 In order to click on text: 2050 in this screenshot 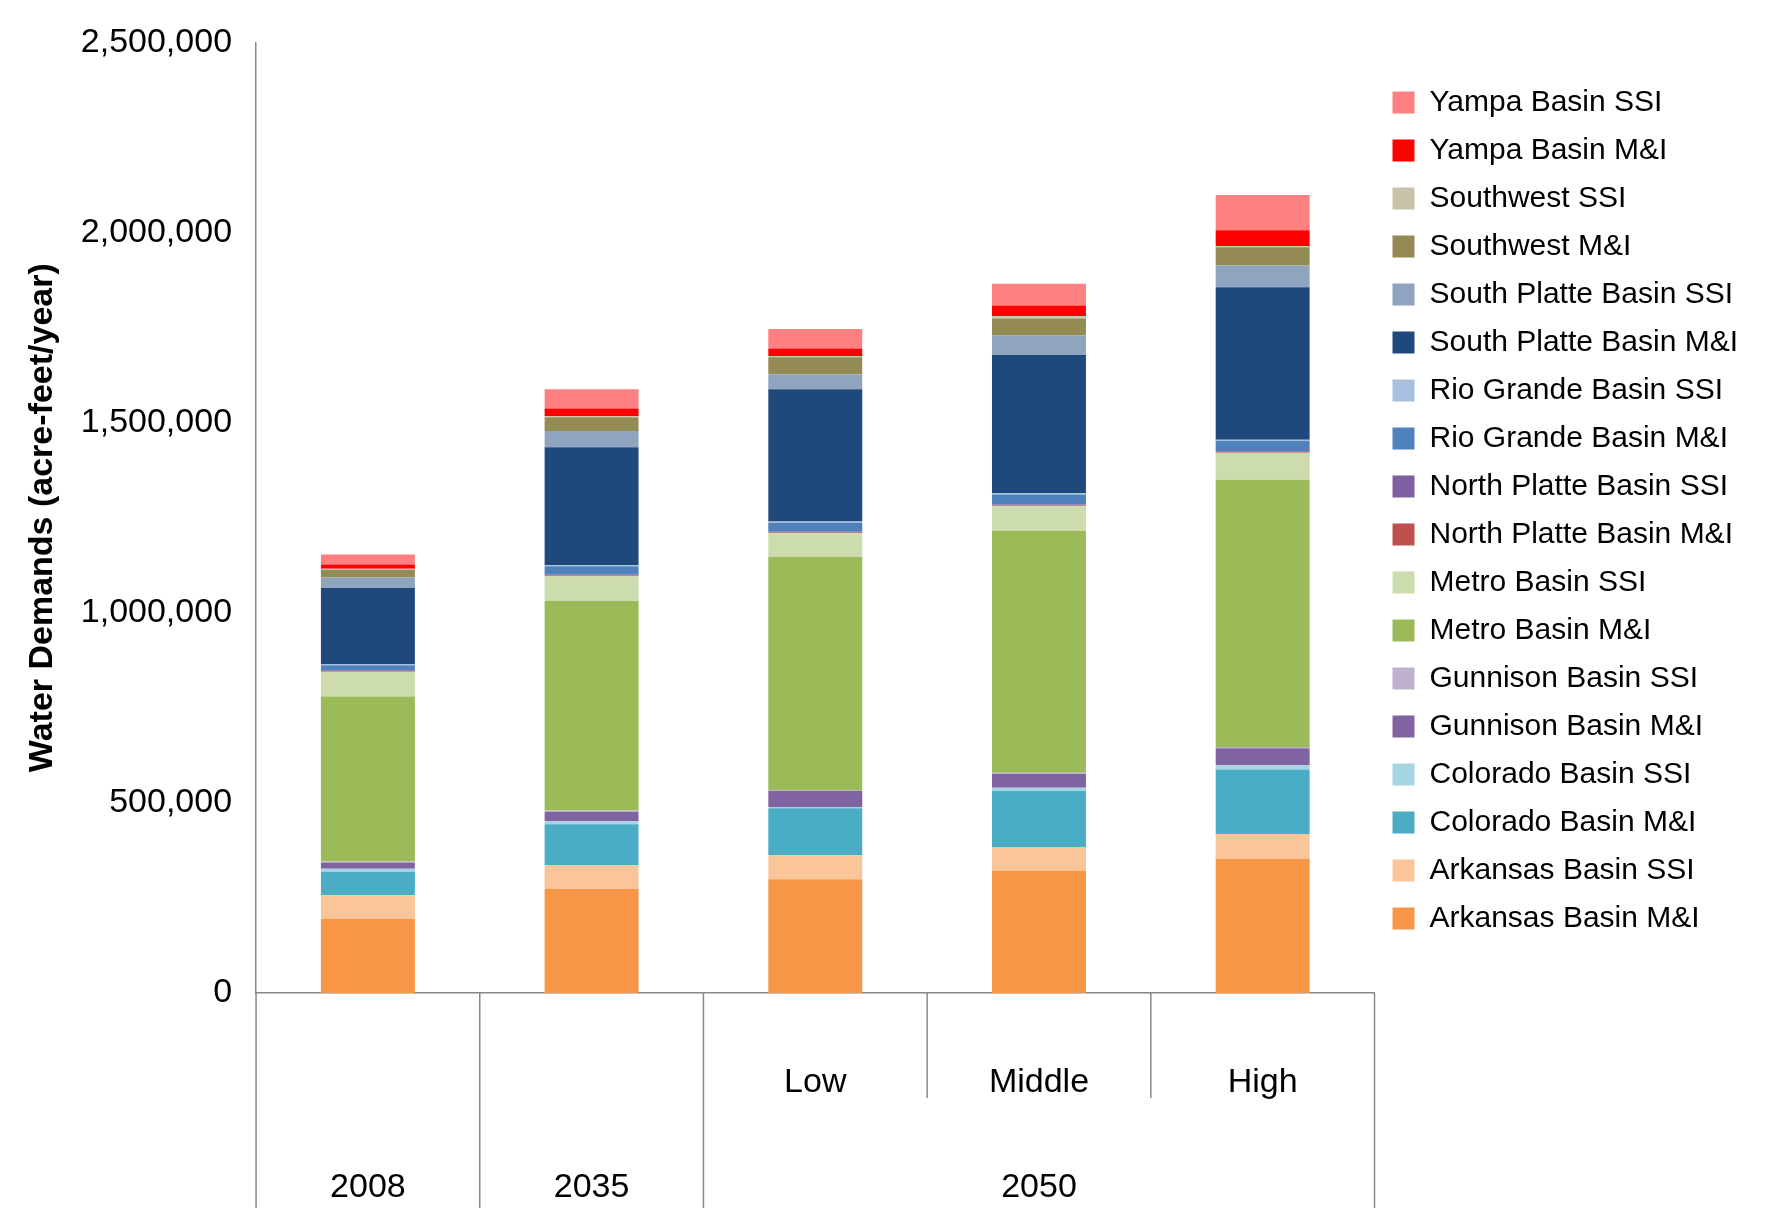, I will do `click(1039, 1185)`.